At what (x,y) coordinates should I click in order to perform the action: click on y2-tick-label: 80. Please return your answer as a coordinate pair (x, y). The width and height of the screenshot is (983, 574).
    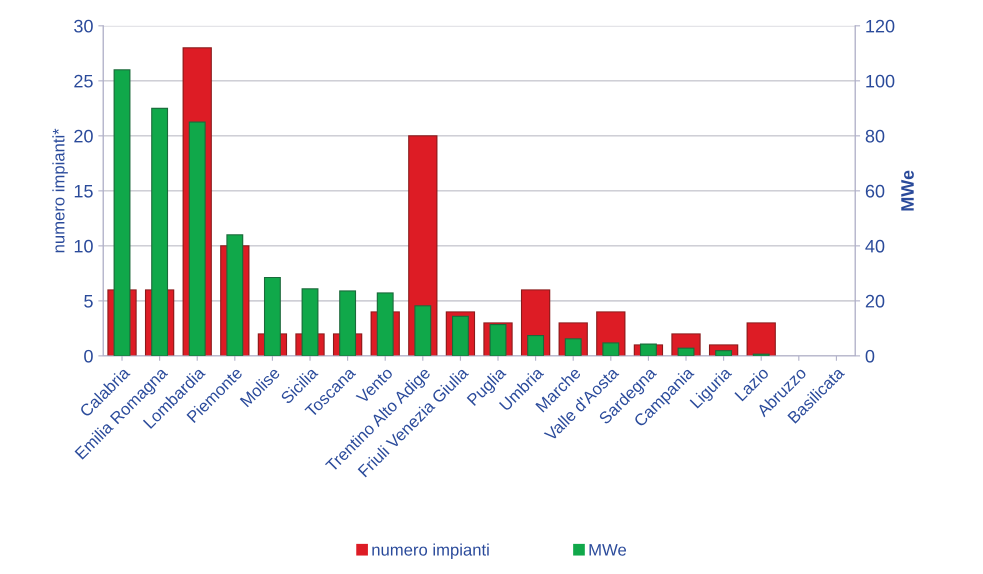
    Looking at the image, I should click on (875, 136).